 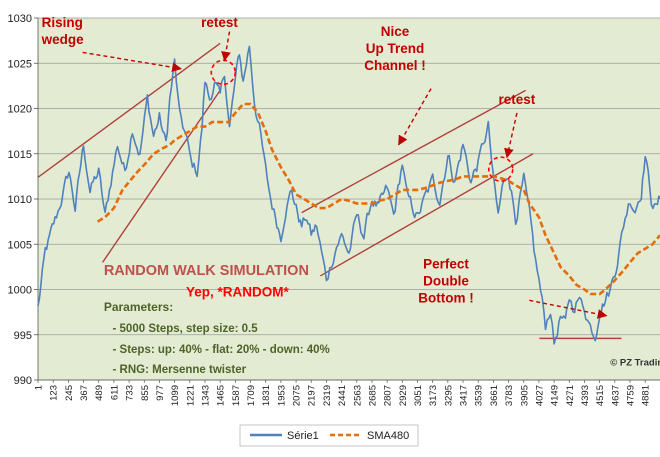 What do you see at coordinates (69, 393) in the screenshot?
I see `x-tick-label: 245` at bounding box center [69, 393].